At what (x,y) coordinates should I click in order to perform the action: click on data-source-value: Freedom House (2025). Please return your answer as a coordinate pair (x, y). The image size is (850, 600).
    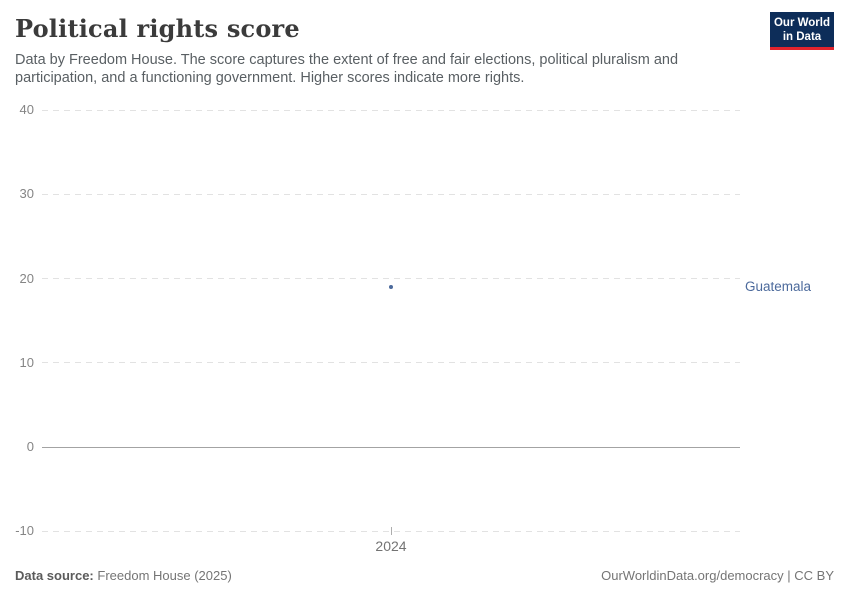
    Looking at the image, I should click on (164, 575).